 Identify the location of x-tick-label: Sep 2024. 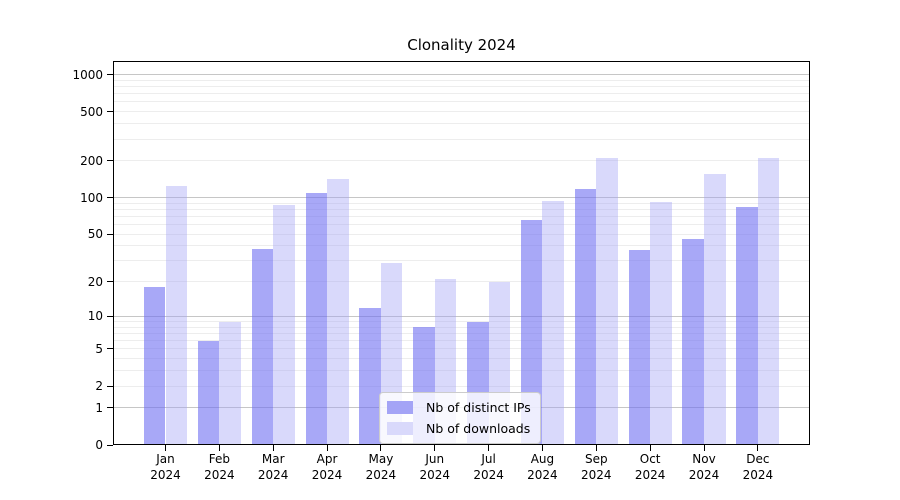
(596, 467).